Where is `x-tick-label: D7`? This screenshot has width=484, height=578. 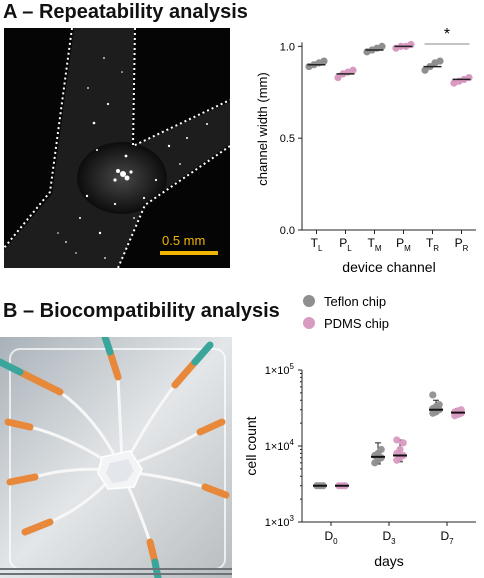
x-tick-label: D7 is located at coordinates (447, 537).